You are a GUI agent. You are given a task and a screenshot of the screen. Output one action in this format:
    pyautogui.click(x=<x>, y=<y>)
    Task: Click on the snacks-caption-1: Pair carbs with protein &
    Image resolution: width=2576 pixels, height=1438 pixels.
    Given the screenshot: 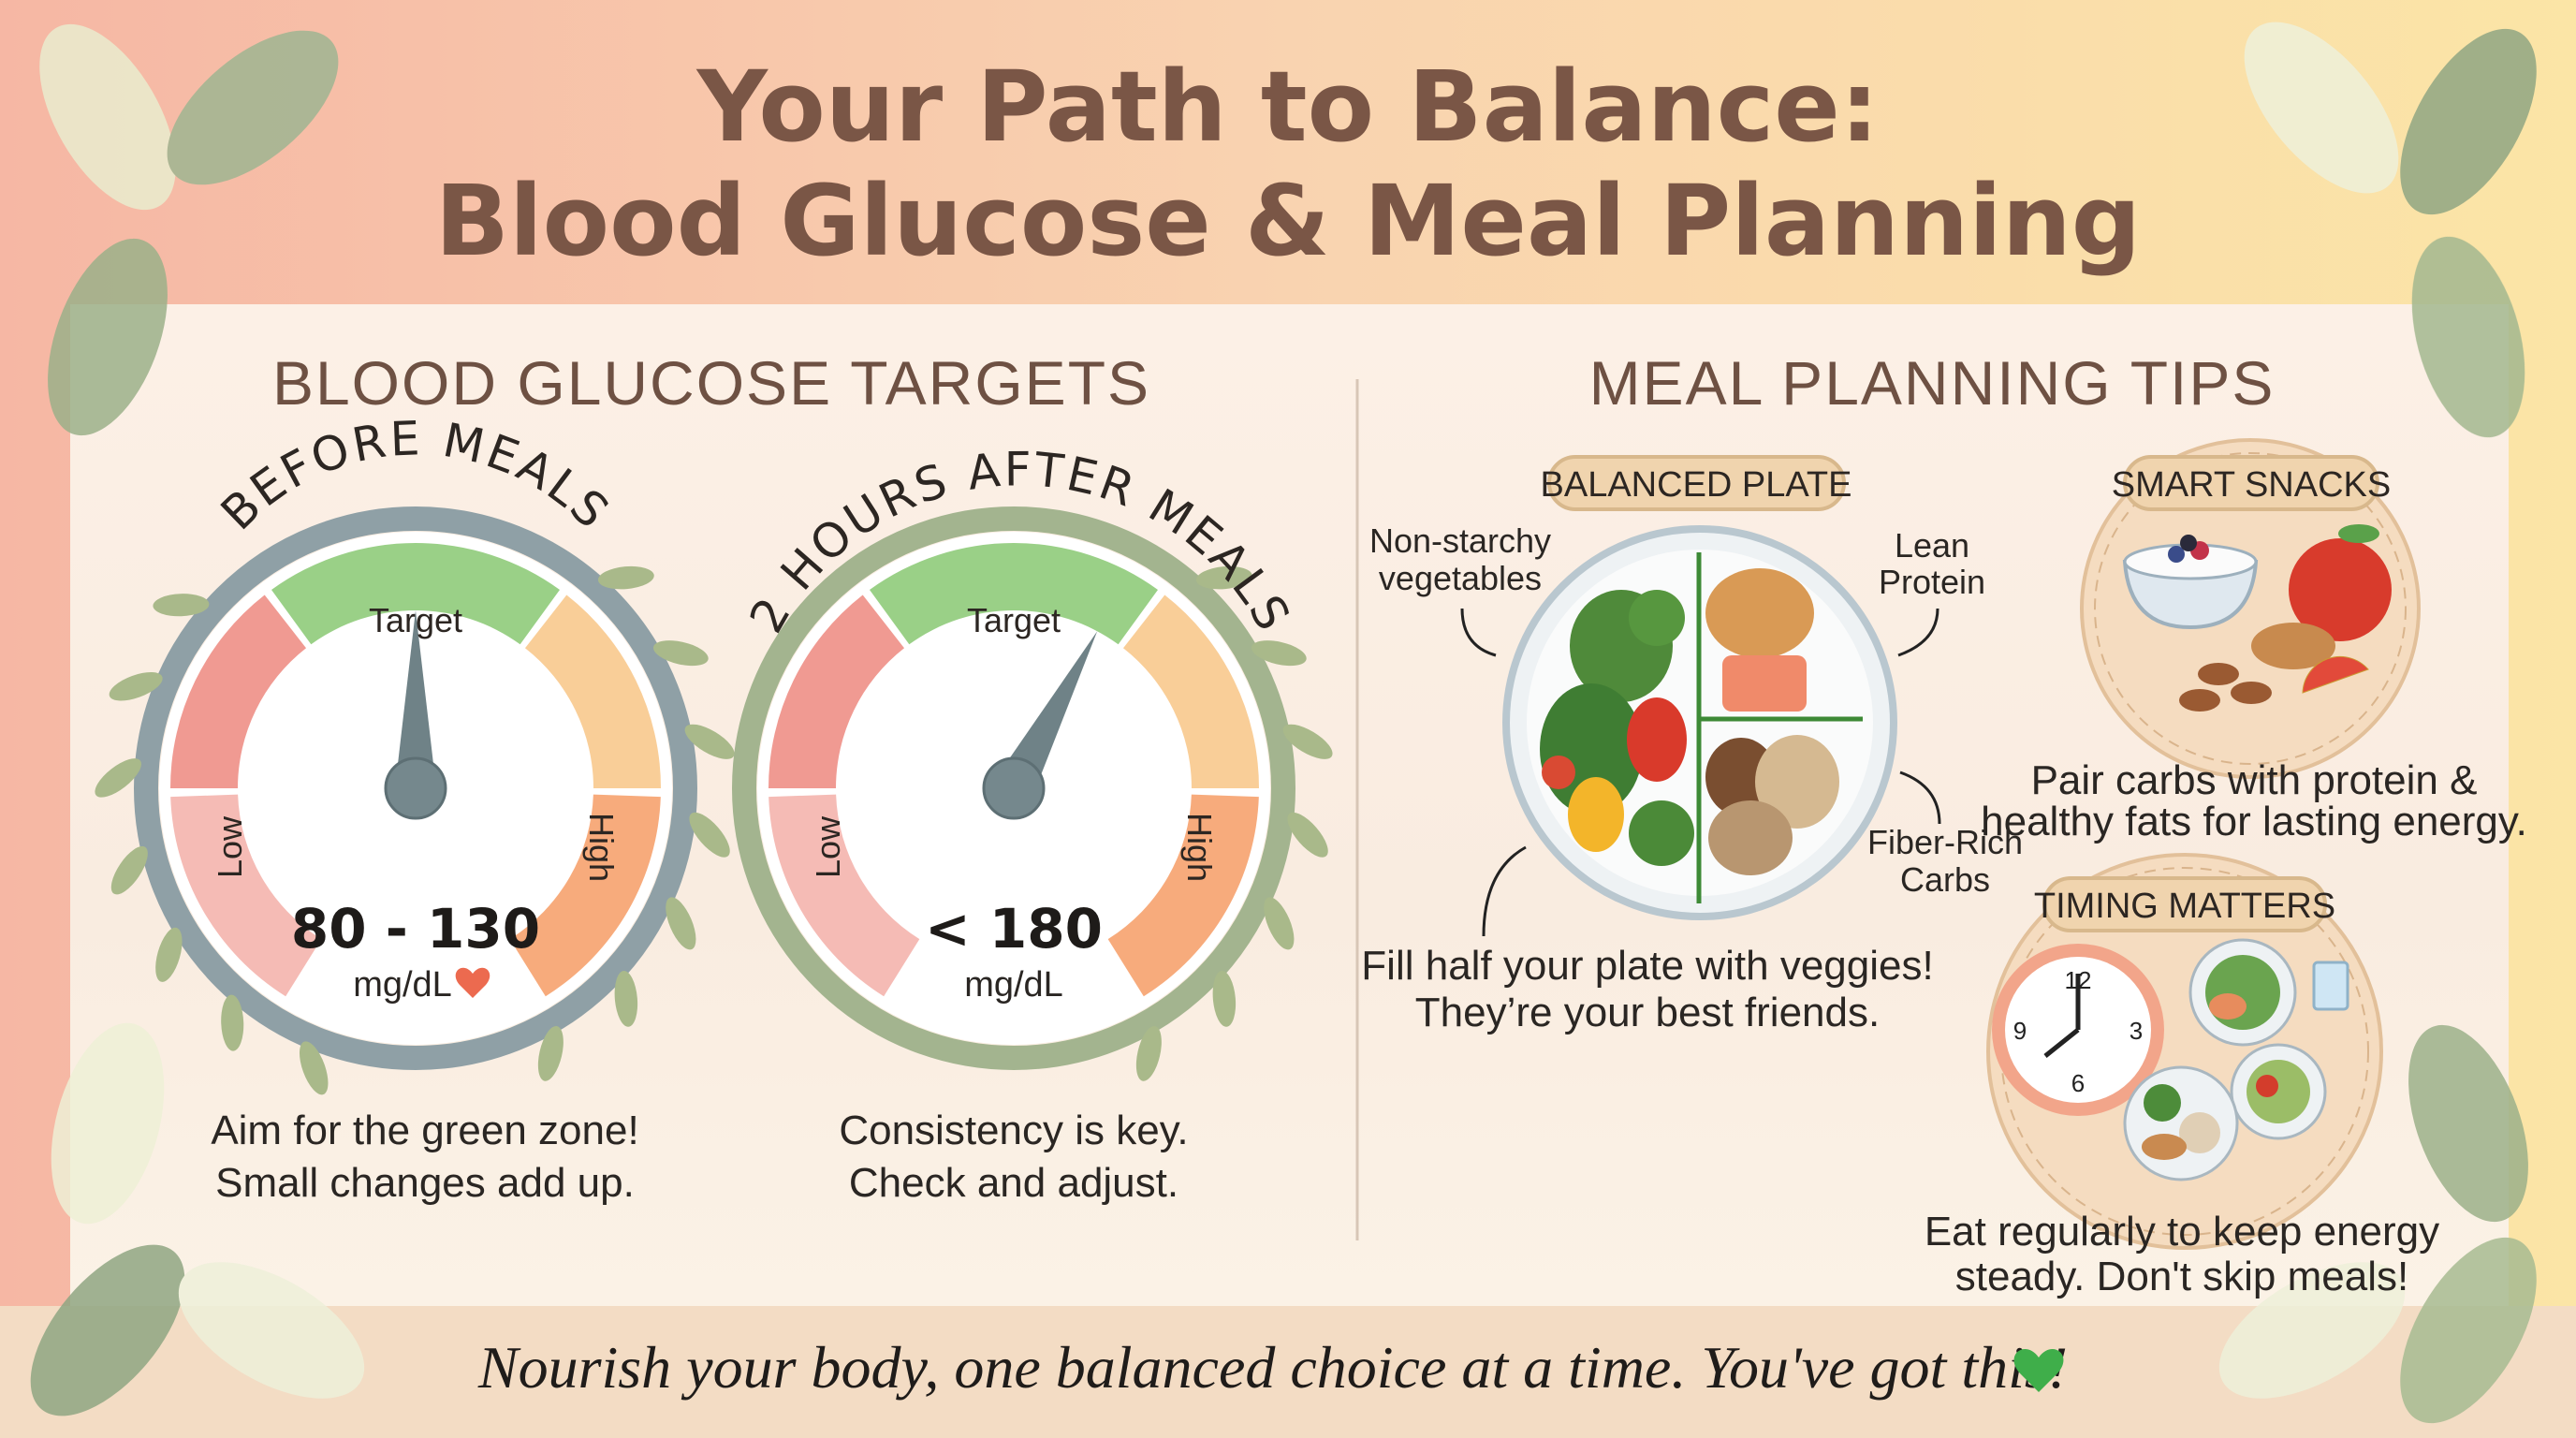 What is the action you would take?
    pyautogui.click(x=2254, y=780)
    